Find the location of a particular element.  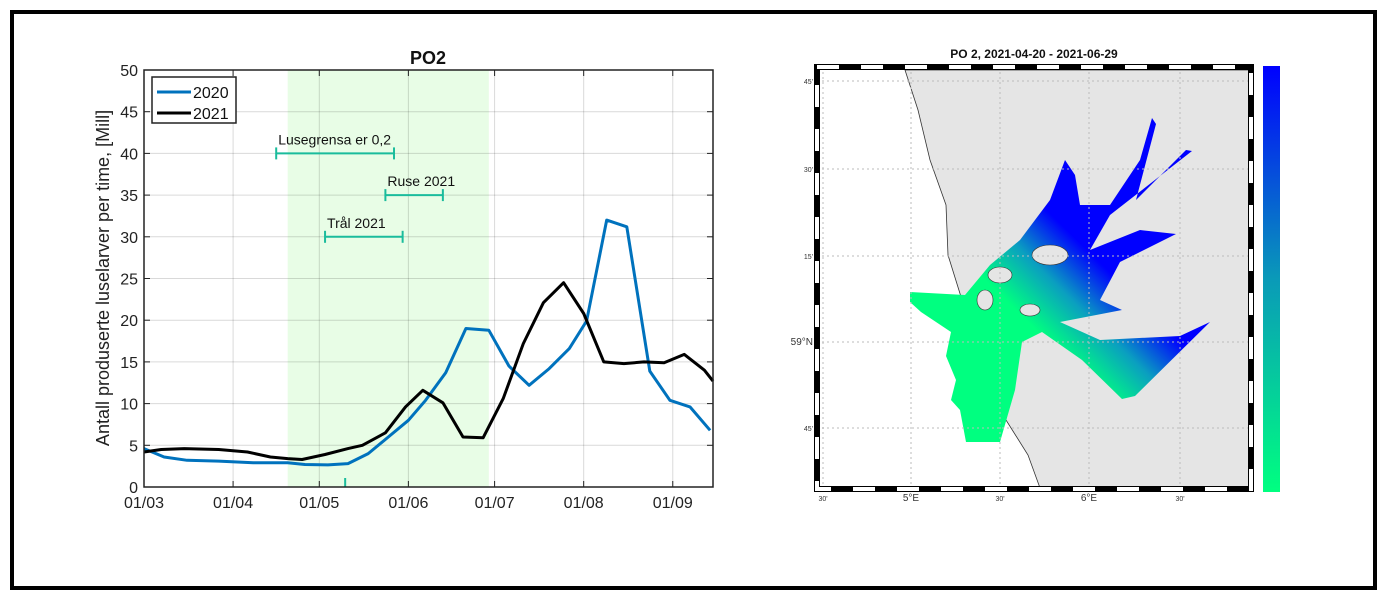

x-tick-label: 01/07 is located at coordinates (495, 503).